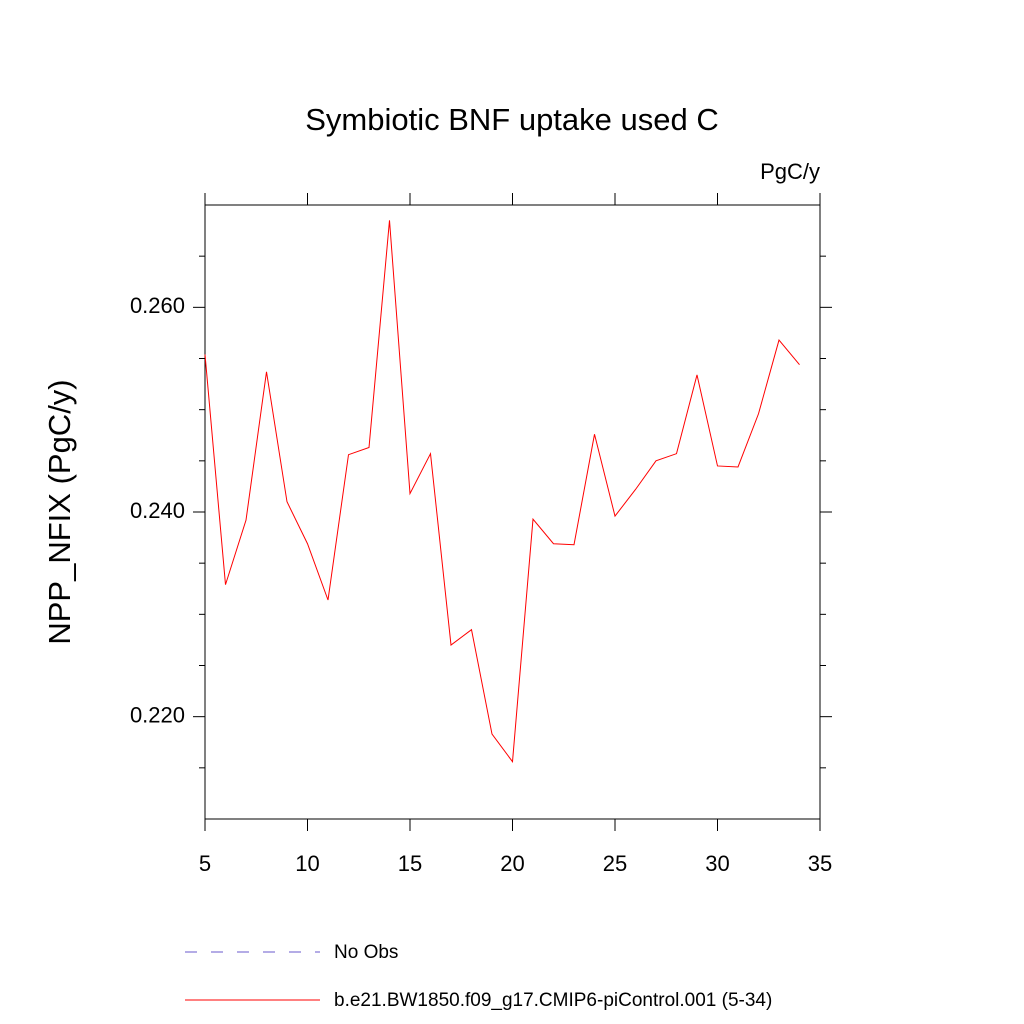 The height and width of the screenshot is (1024, 1024). I want to click on y-tick-label: 0.260, so click(157, 305).